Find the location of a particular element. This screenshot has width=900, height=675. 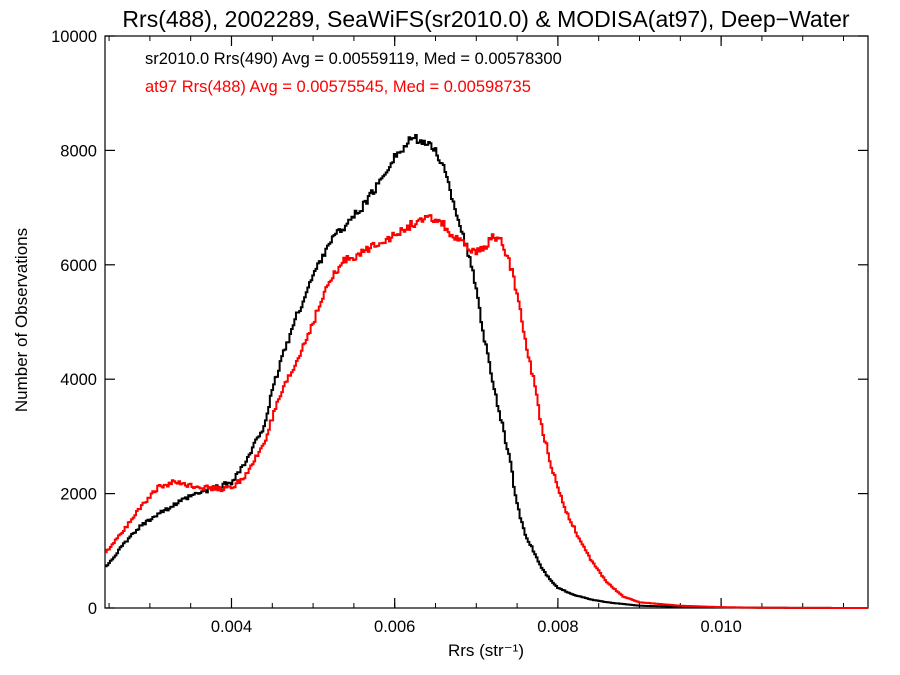

y-tick-label: 0 is located at coordinates (92, 609).